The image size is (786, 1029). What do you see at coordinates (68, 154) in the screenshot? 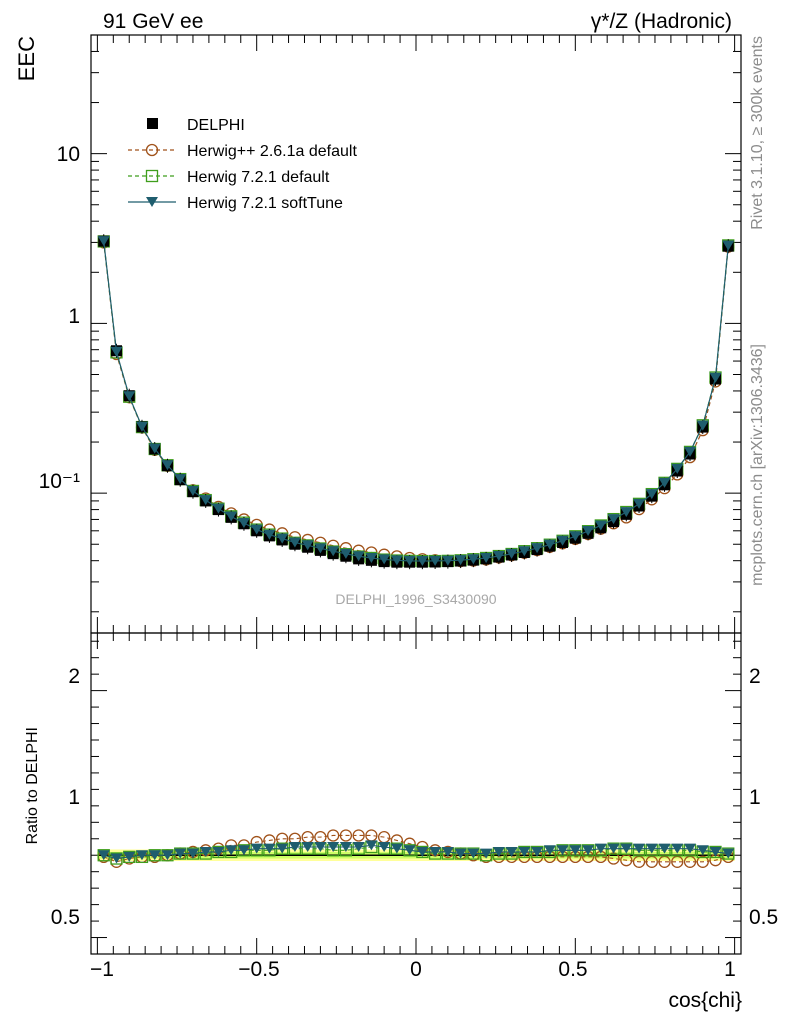
I see `main-y-tick-label-10: 10` at bounding box center [68, 154].